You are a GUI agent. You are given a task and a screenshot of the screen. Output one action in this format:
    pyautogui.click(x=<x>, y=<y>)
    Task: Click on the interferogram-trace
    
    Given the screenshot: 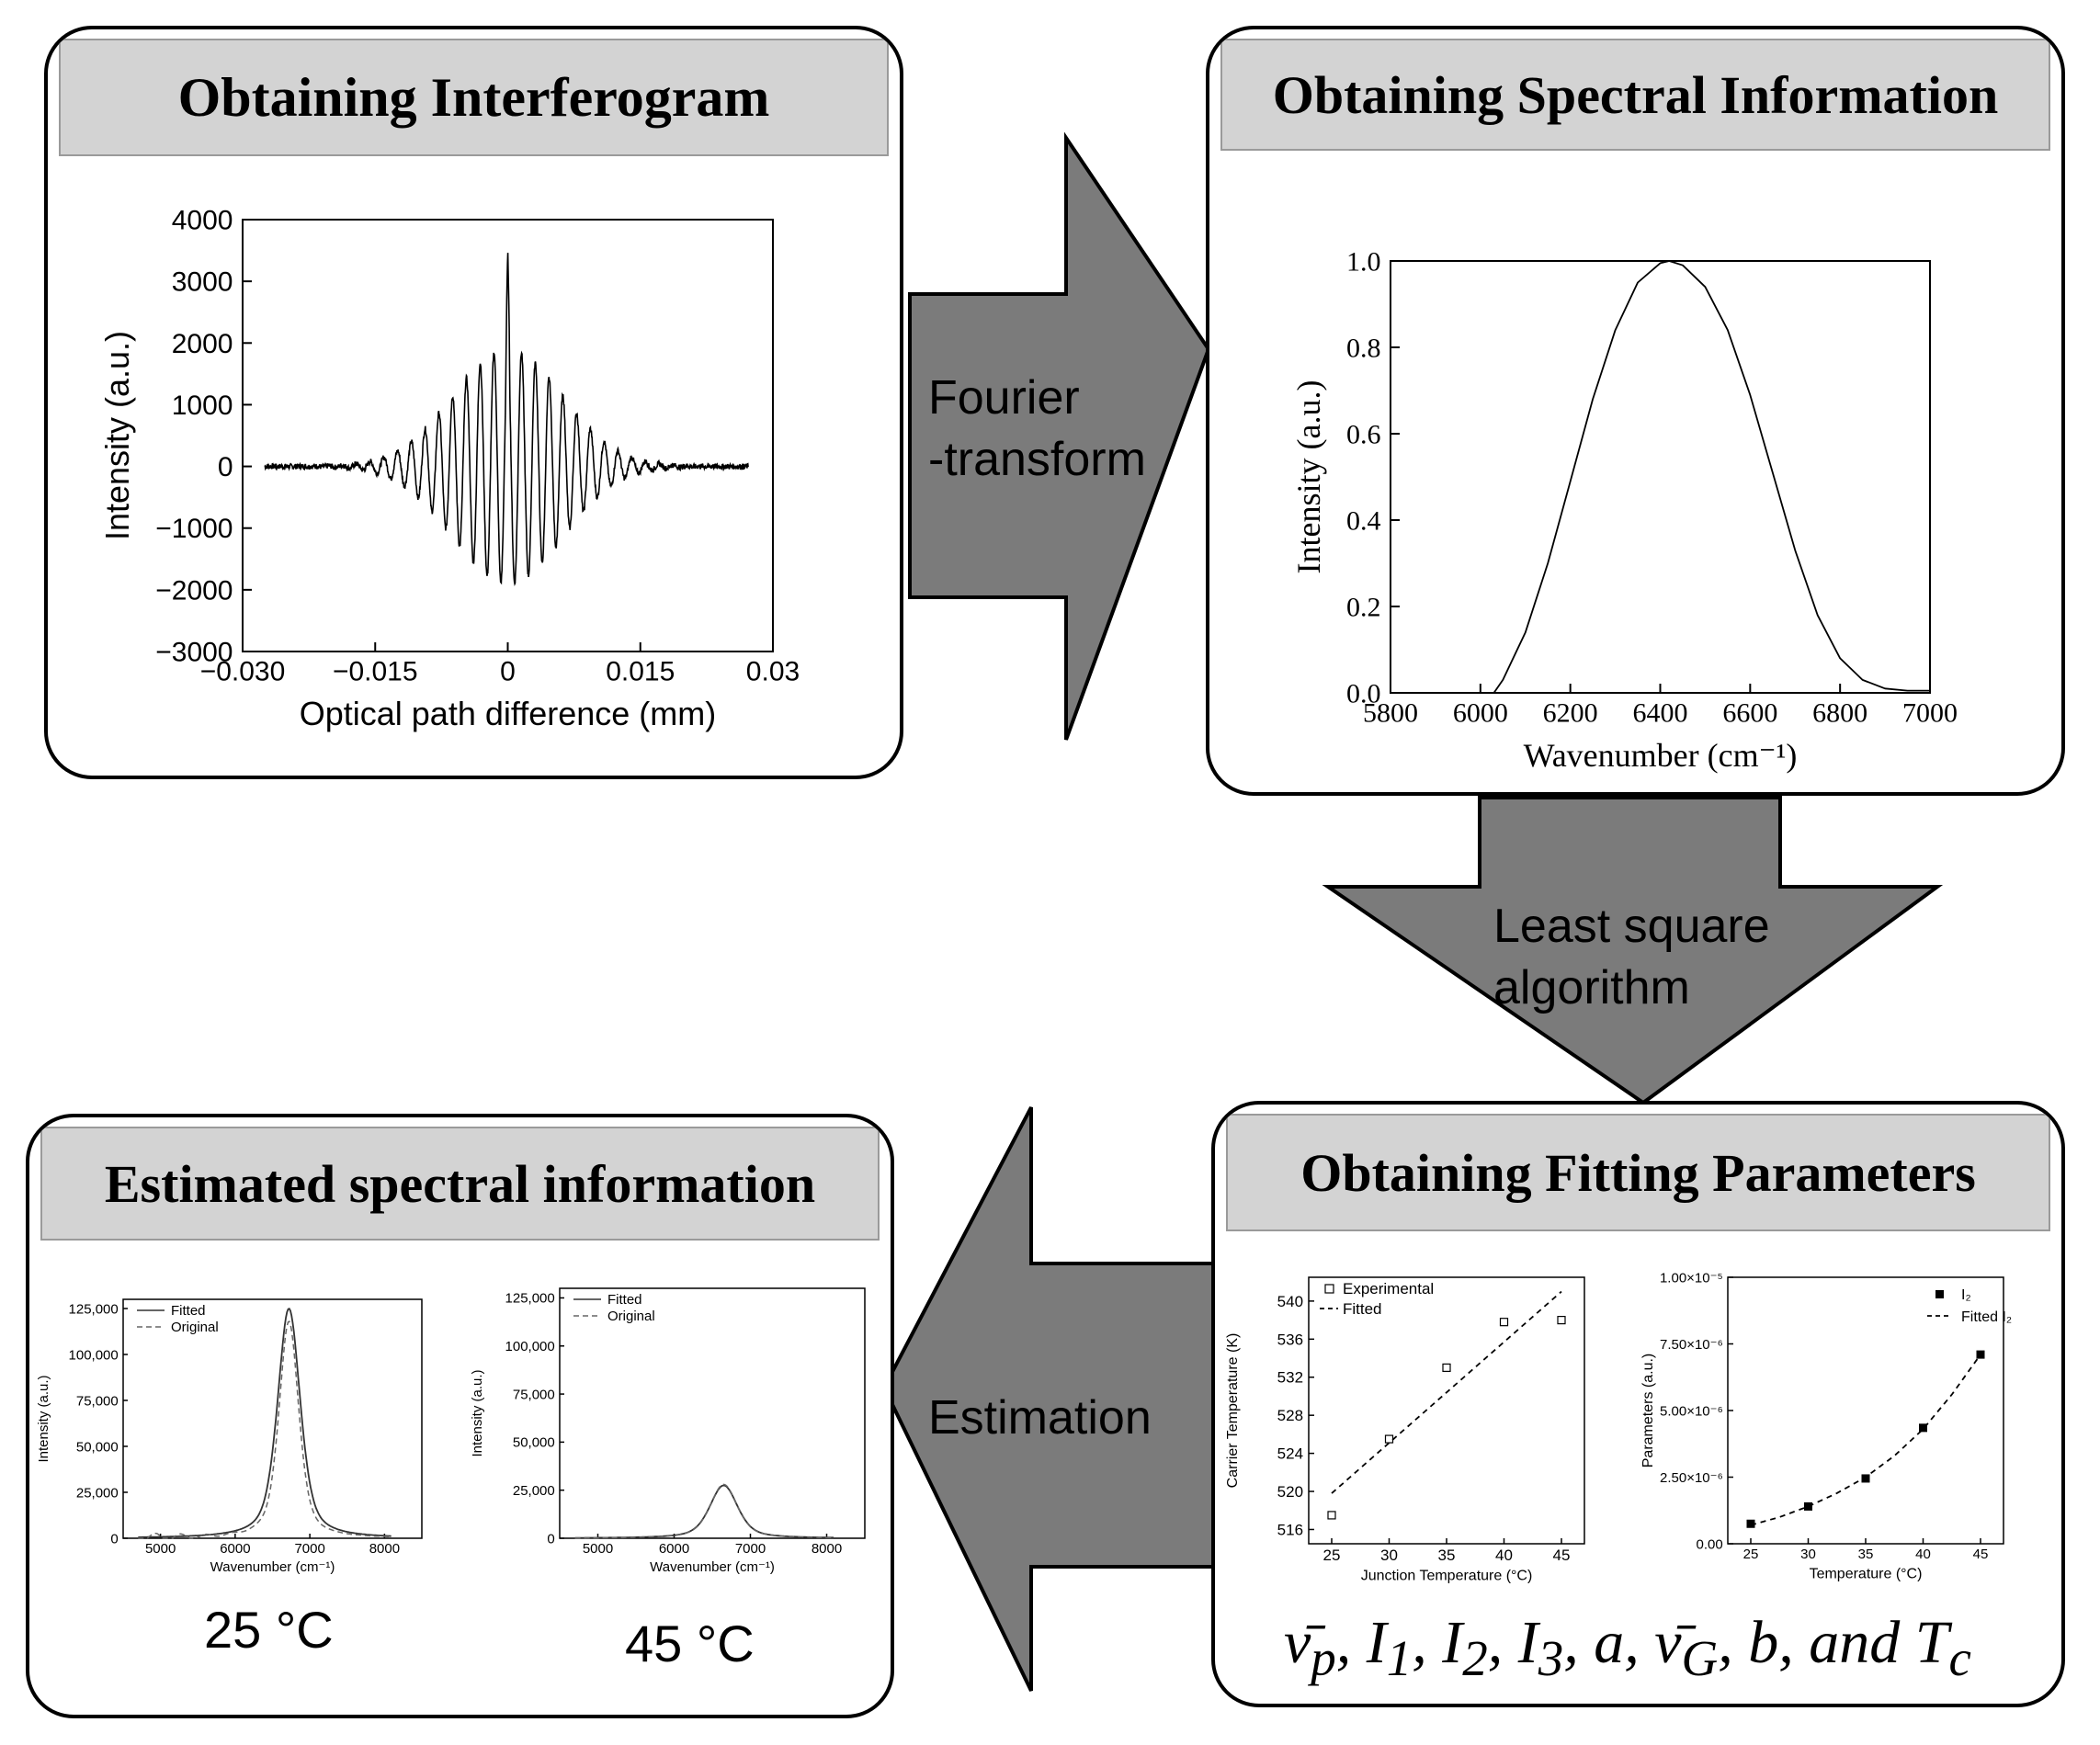 What is the action you would take?
    pyautogui.click(x=506, y=420)
    